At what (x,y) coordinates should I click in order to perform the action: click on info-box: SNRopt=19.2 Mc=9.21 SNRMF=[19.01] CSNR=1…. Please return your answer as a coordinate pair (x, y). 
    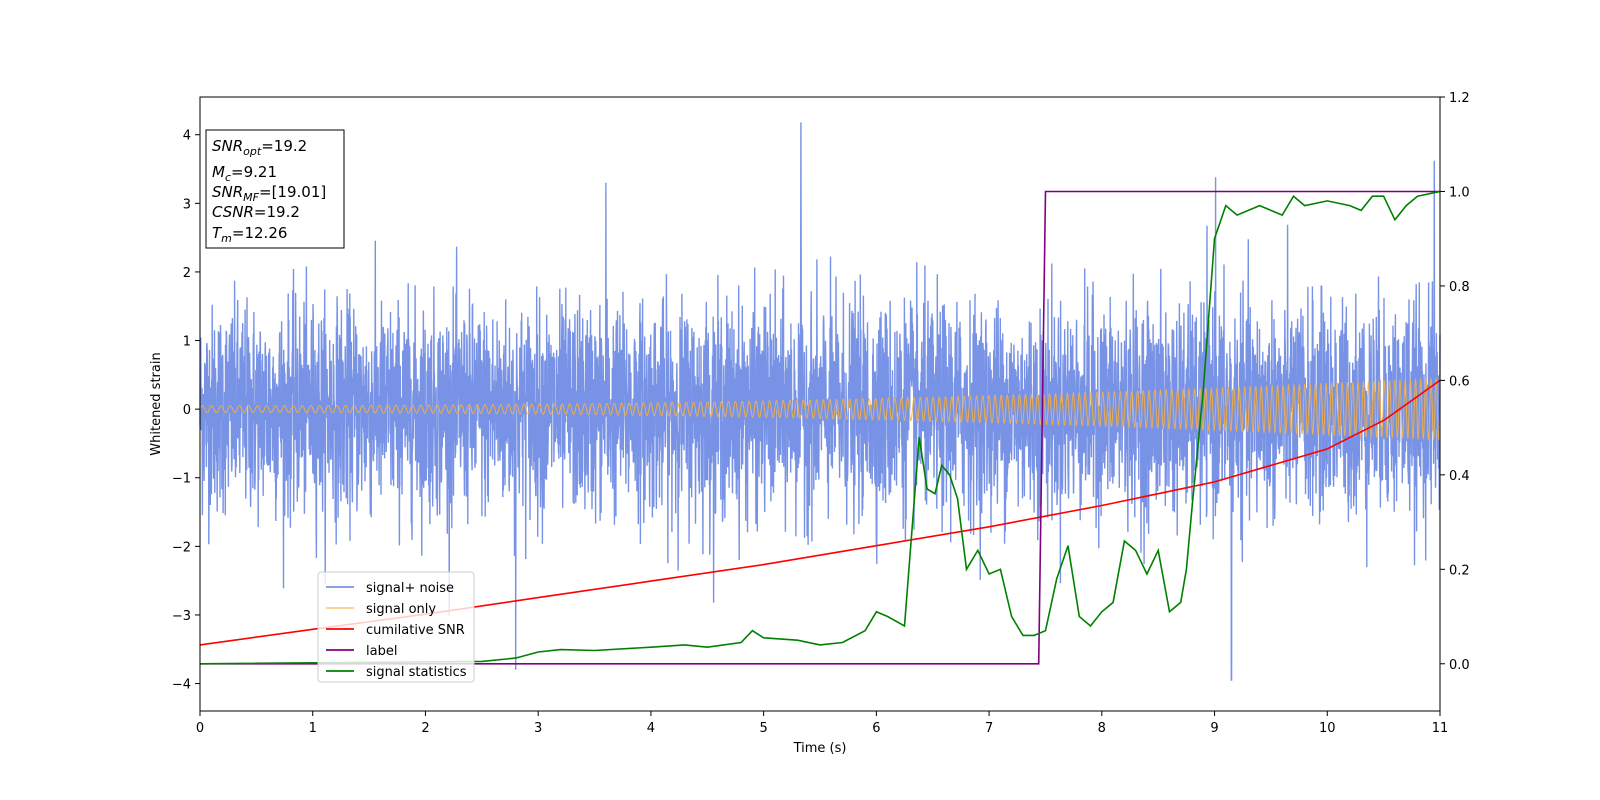
    Looking at the image, I should click on (275, 189).